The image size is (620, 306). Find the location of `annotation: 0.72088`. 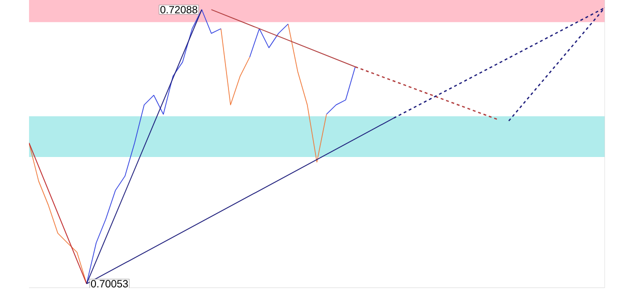

annotation: 0.72088 is located at coordinates (179, 10).